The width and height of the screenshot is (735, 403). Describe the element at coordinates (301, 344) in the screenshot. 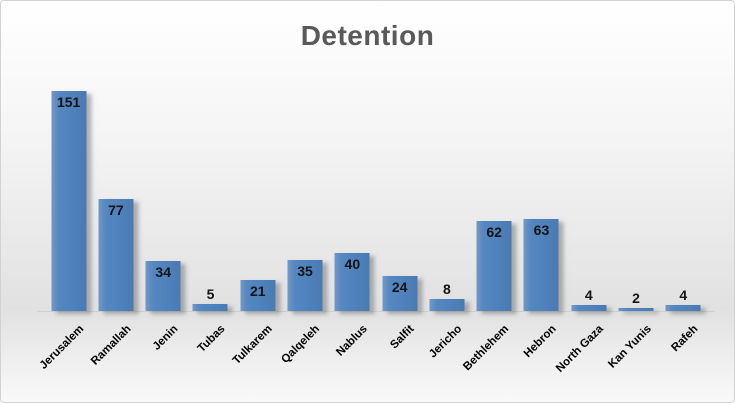

I see `x-axis-label: Qalqeleh` at that location.